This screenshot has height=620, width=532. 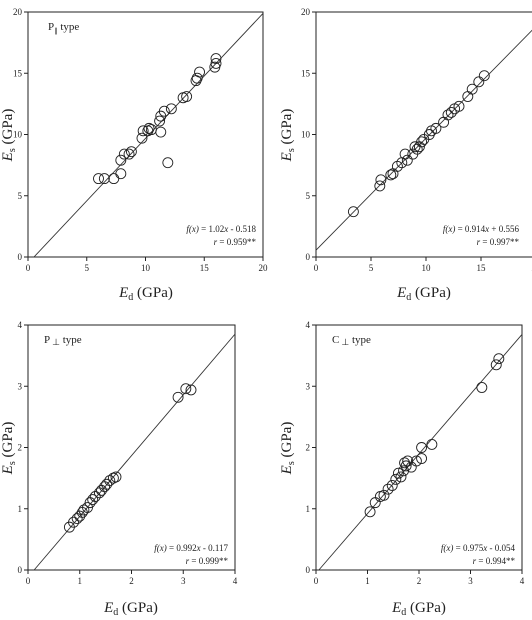 What do you see at coordinates (20, 325) in the screenshot?
I see `y-tick-label: 4` at bounding box center [20, 325].